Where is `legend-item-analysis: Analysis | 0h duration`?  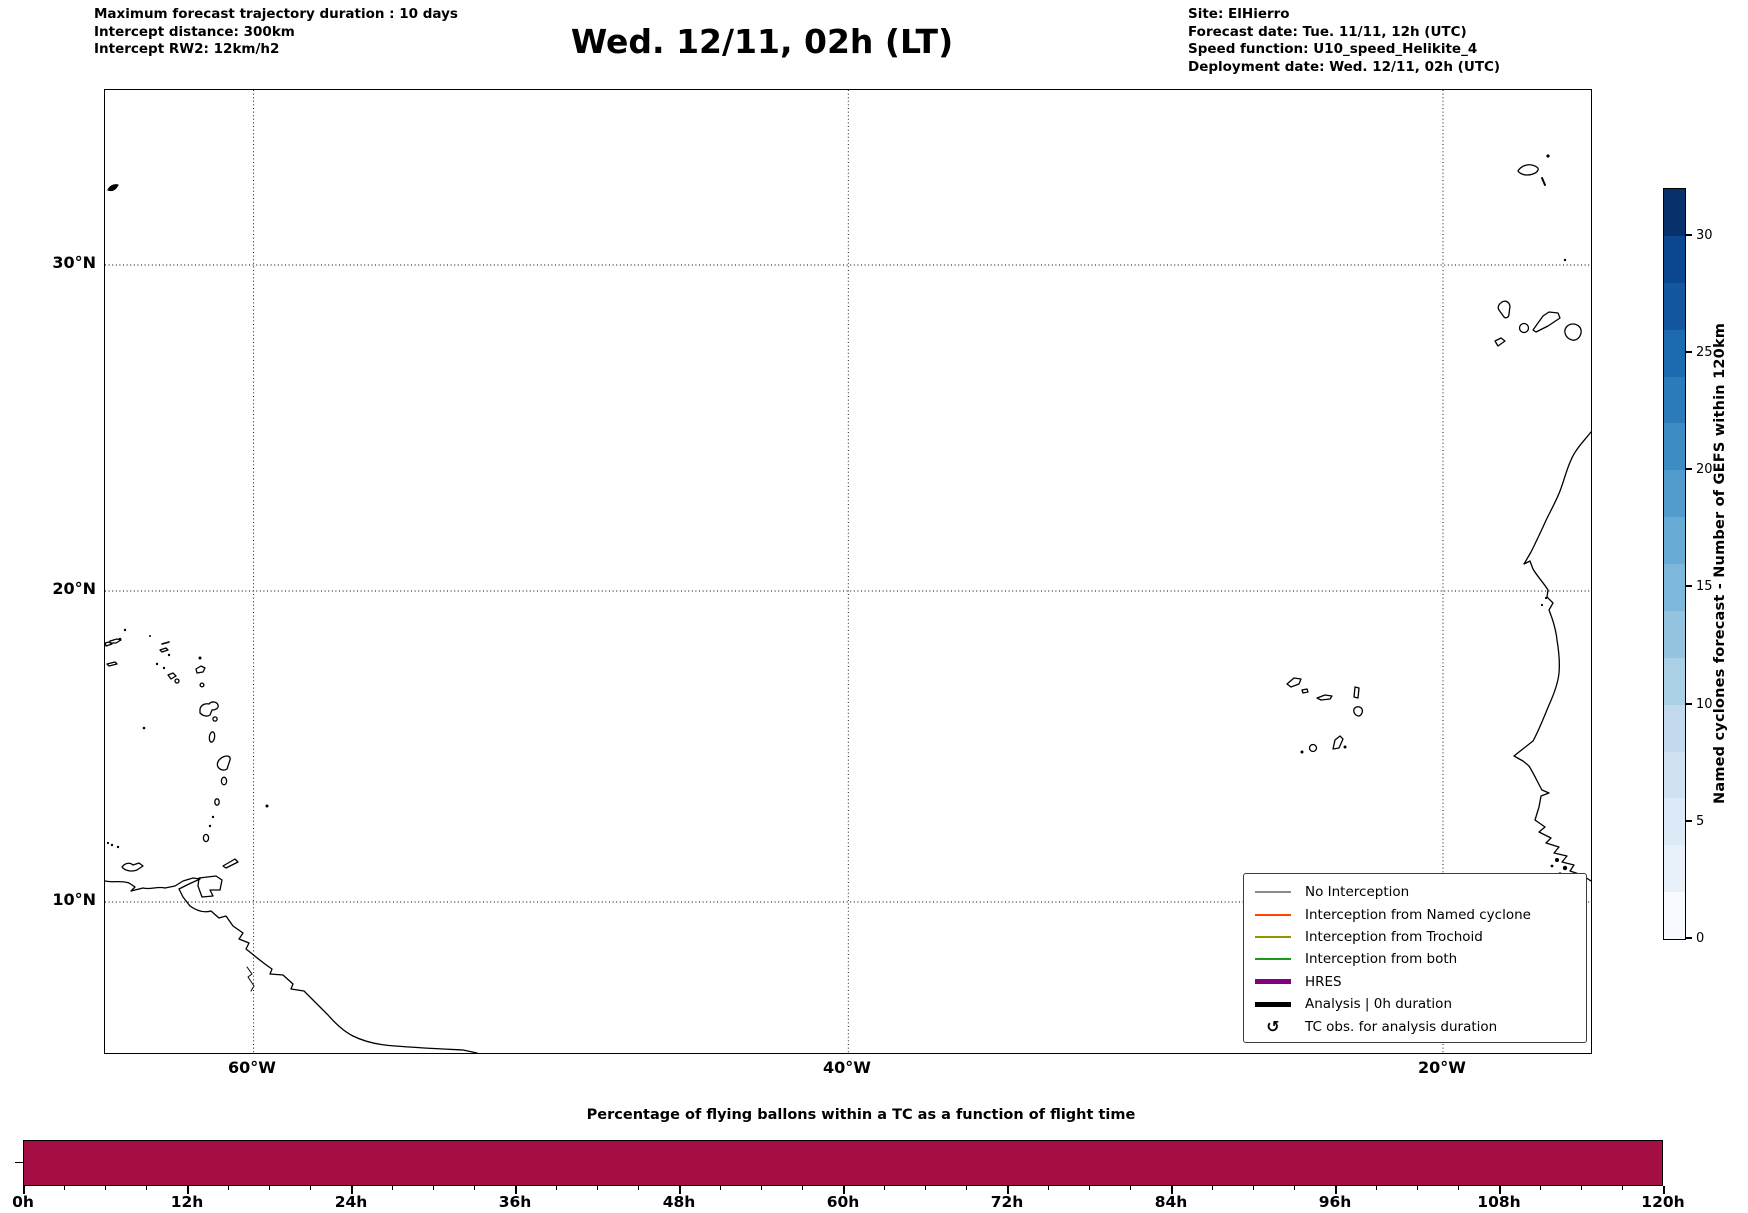
legend-item-analysis: Analysis | 0h duration is located at coordinates (1417, 1004).